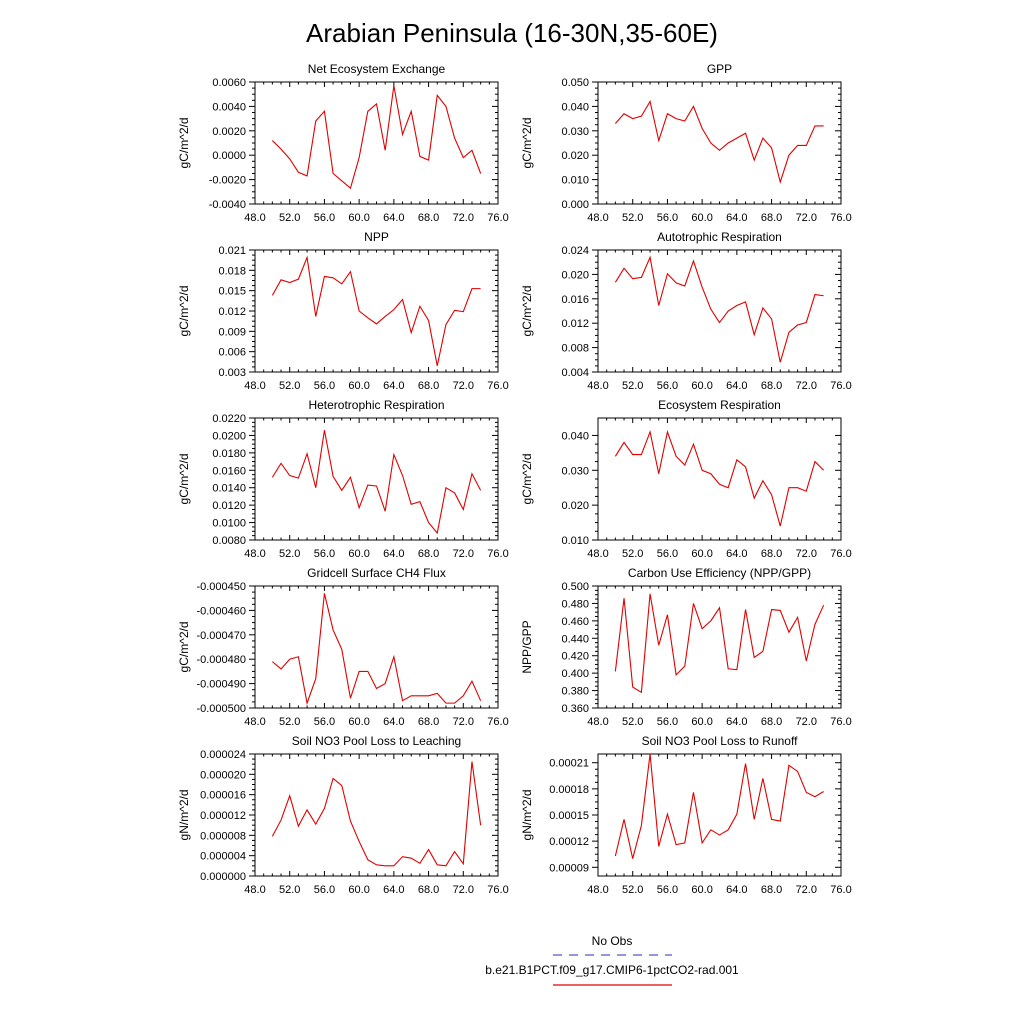 Image resolution: width=1024 pixels, height=1029 pixels. What do you see at coordinates (227, 181) in the screenshot?
I see `net-ecosystem-exchange-ytick-label: -0.0020` at bounding box center [227, 181].